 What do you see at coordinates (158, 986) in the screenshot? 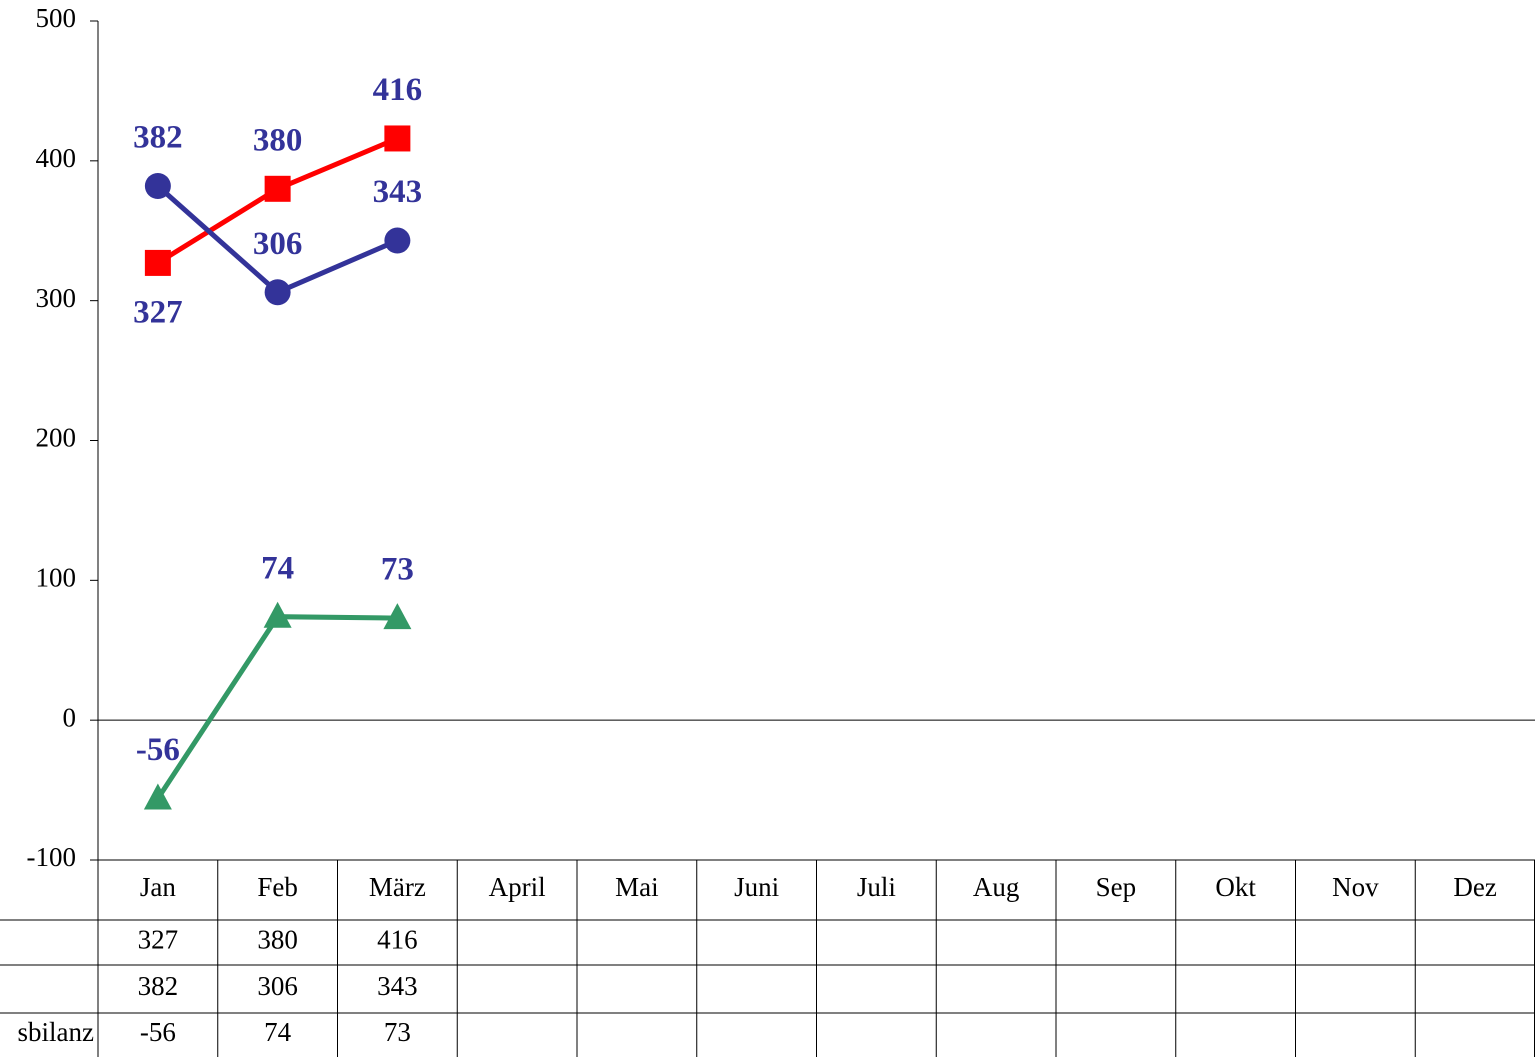
I see `table-value: 382` at bounding box center [158, 986].